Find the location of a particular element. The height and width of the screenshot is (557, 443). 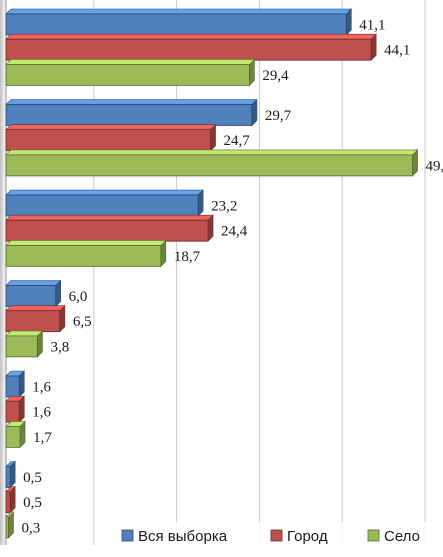

data-label: 0,3 is located at coordinates (30, 528).